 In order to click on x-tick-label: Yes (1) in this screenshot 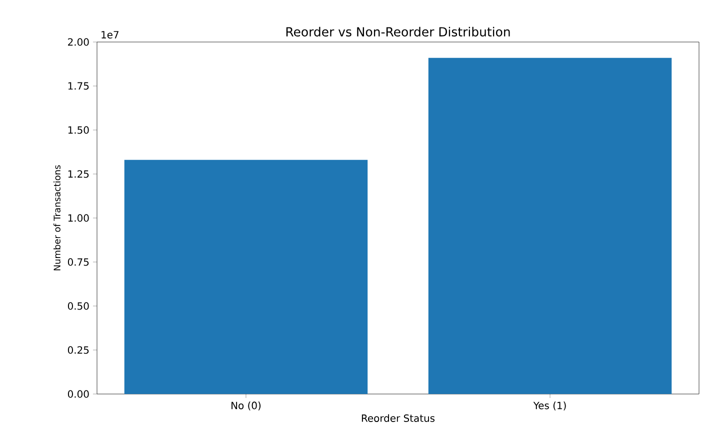, I will do `click(549, 406)`.